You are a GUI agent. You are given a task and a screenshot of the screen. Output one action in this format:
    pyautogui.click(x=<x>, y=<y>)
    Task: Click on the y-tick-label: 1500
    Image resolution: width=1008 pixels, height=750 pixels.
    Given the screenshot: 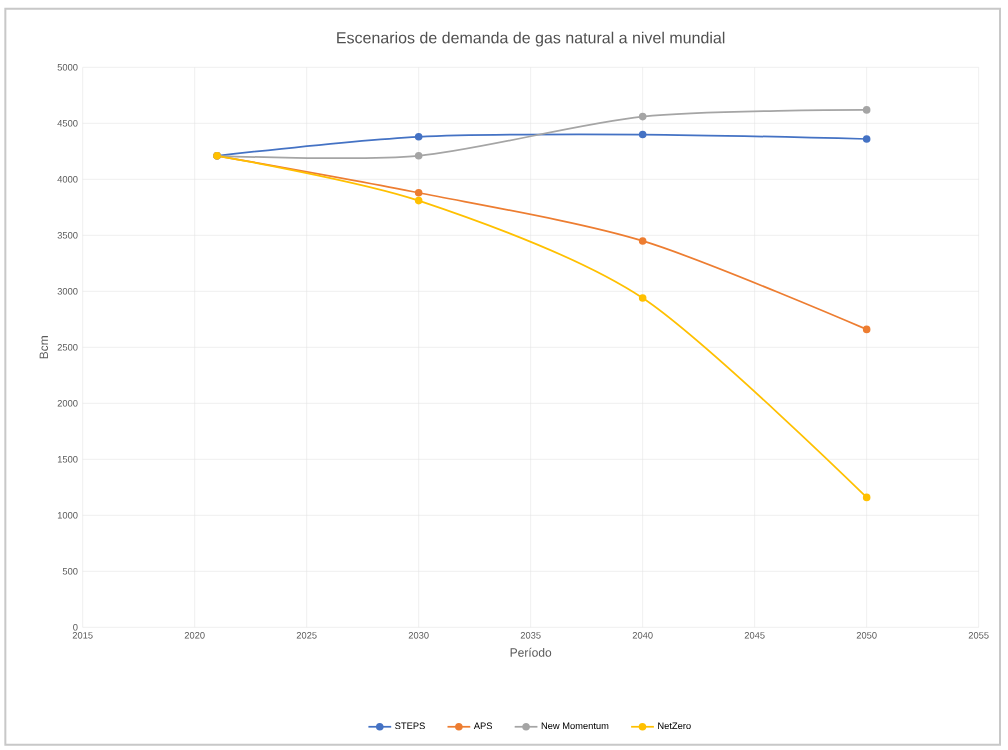 What is the action you would take?
    pyautogui.click(x=67, y=459)
    